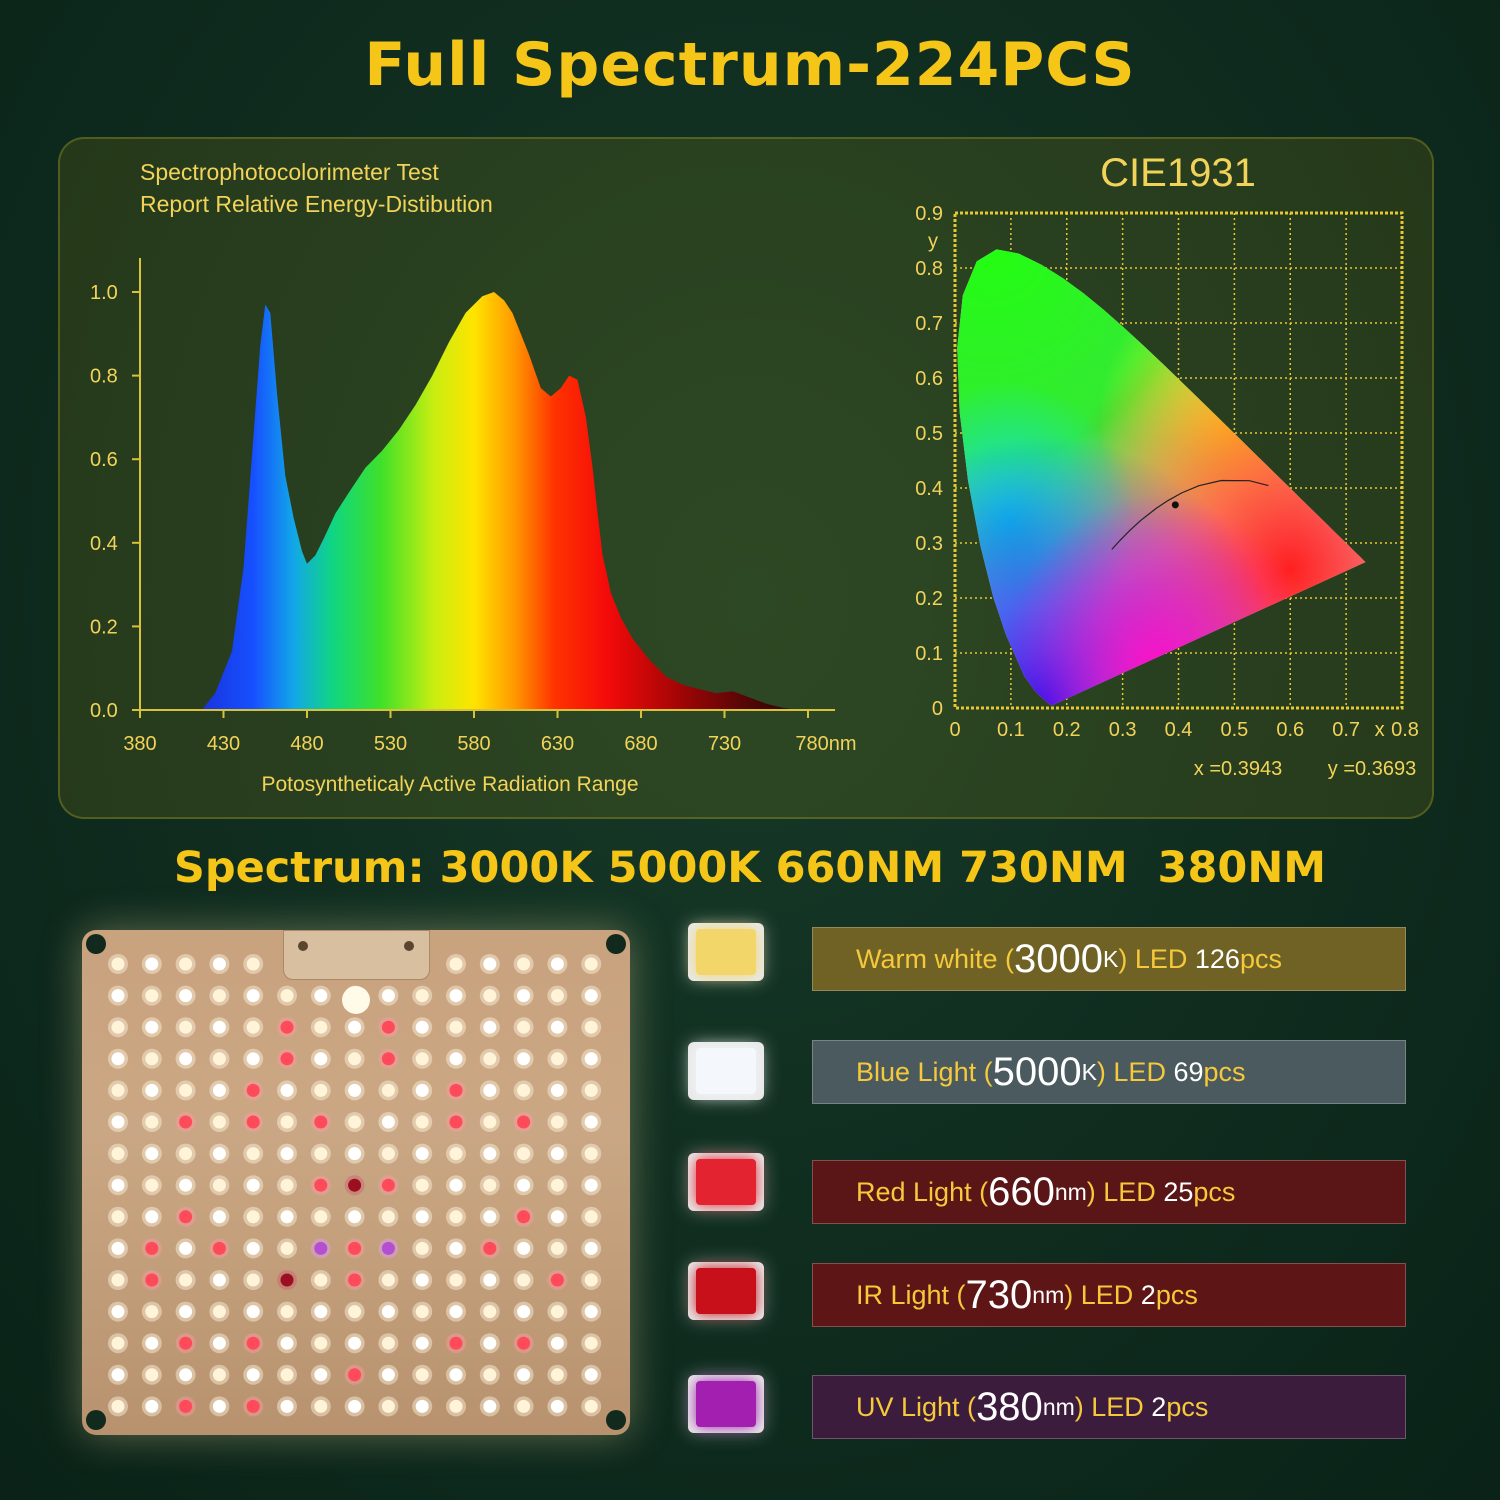  I want to click on led-uv, so click(388, 1248).